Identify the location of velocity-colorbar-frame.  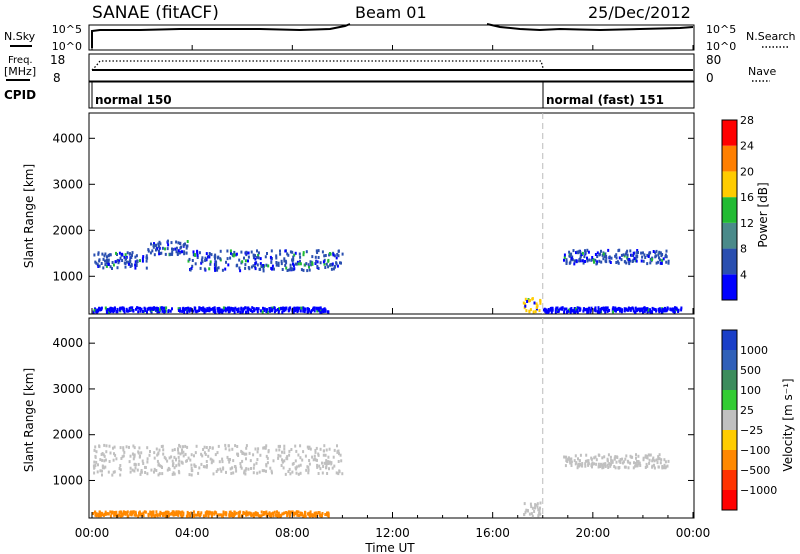
(729, 420).